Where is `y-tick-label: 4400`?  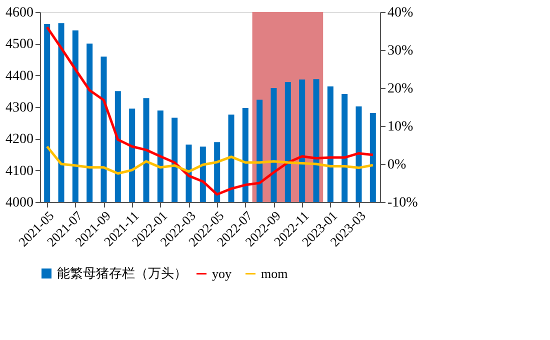 y-tick-label: 4400 is located at coordinates (20, 76).